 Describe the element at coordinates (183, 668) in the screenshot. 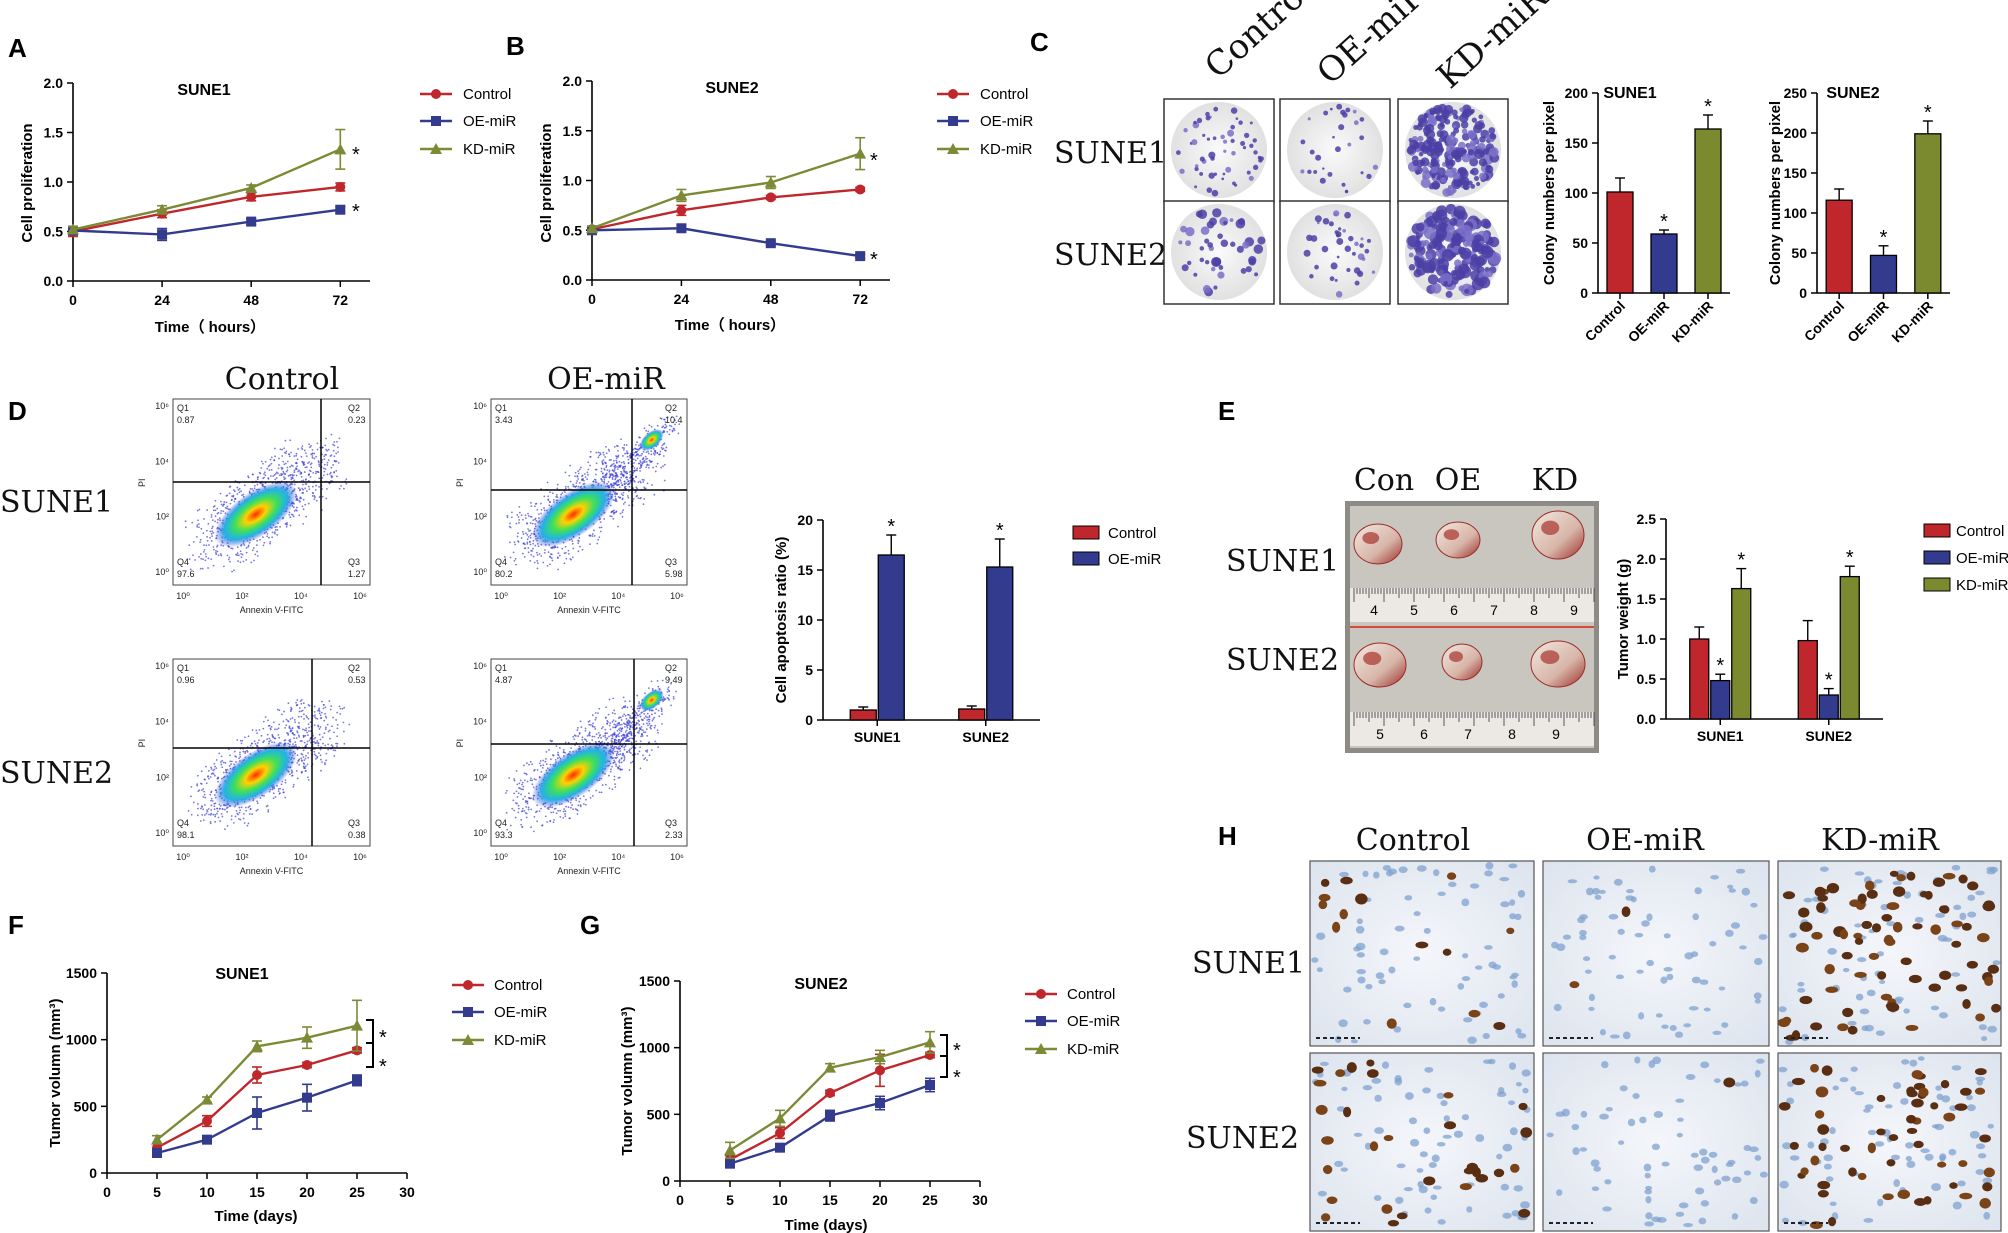

I see `quad-label: Q1` at that location.